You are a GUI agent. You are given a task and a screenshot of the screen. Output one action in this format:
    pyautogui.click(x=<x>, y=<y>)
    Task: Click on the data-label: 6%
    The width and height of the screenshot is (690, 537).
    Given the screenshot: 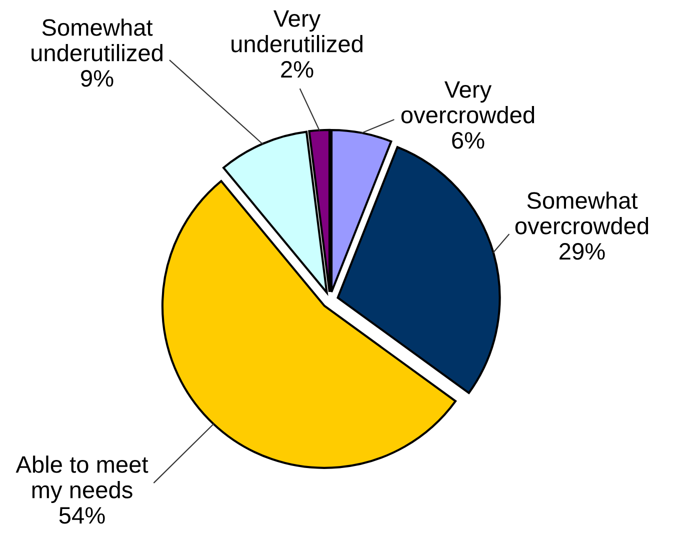 What is the action you would take?
    pyautogui.click(x=468, y=140)
    